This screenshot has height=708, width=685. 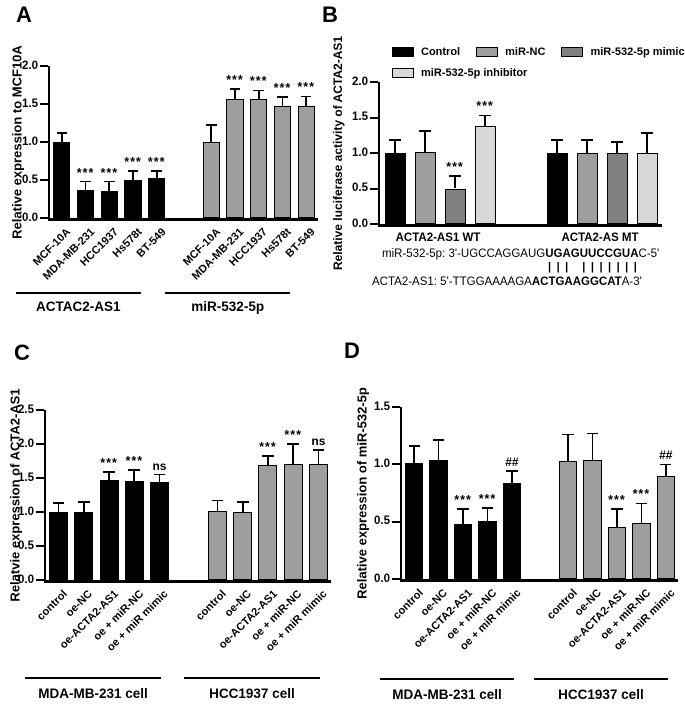 What do you see at coordinates (631, 282) in the screenshot?
I see `sequence-segment: A-3'` at bounding box center [631, 282].